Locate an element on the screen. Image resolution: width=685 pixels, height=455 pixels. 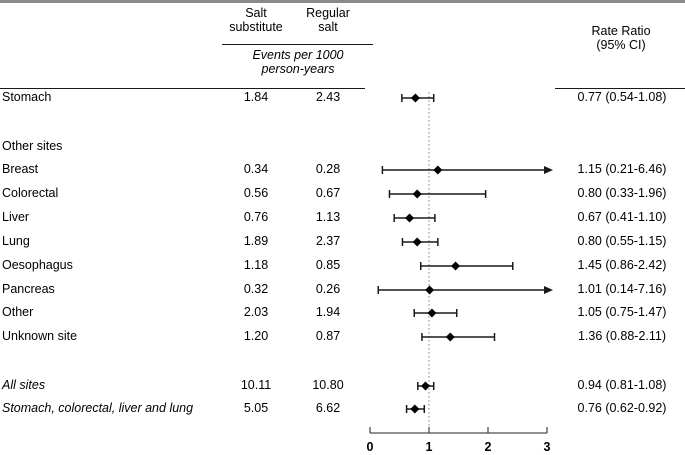
events-header-rule is located at coordinates (297, 44).